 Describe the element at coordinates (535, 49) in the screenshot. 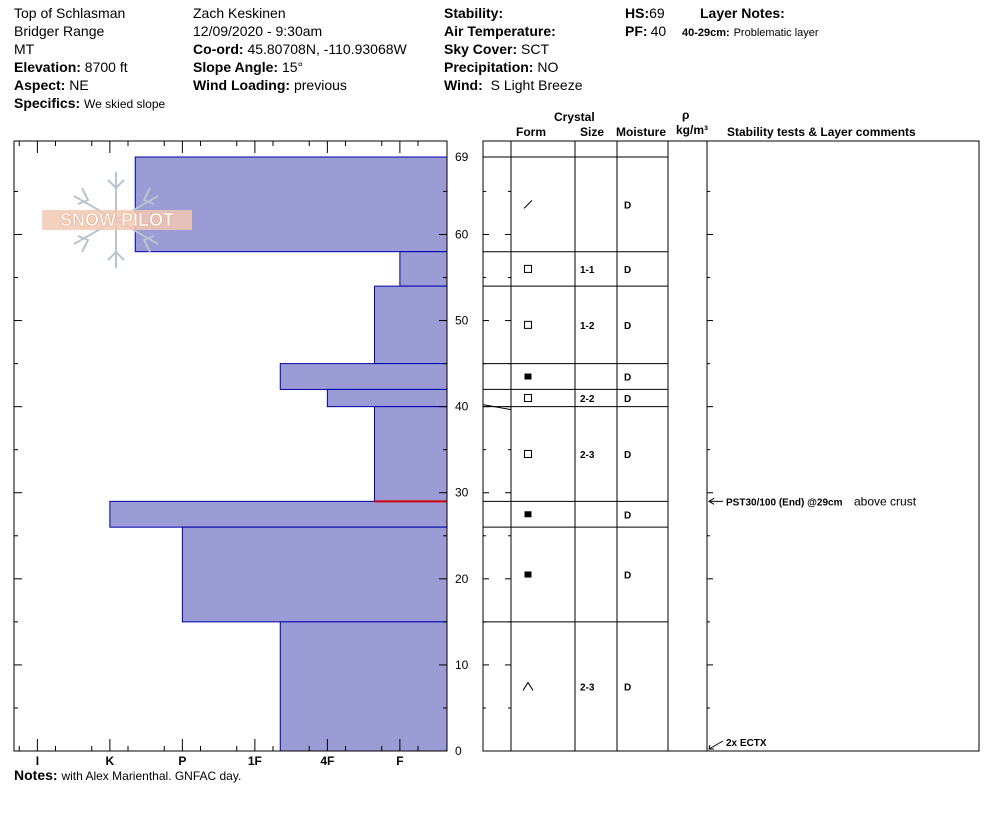

I see `sky-cover-value: SCT` at that location.